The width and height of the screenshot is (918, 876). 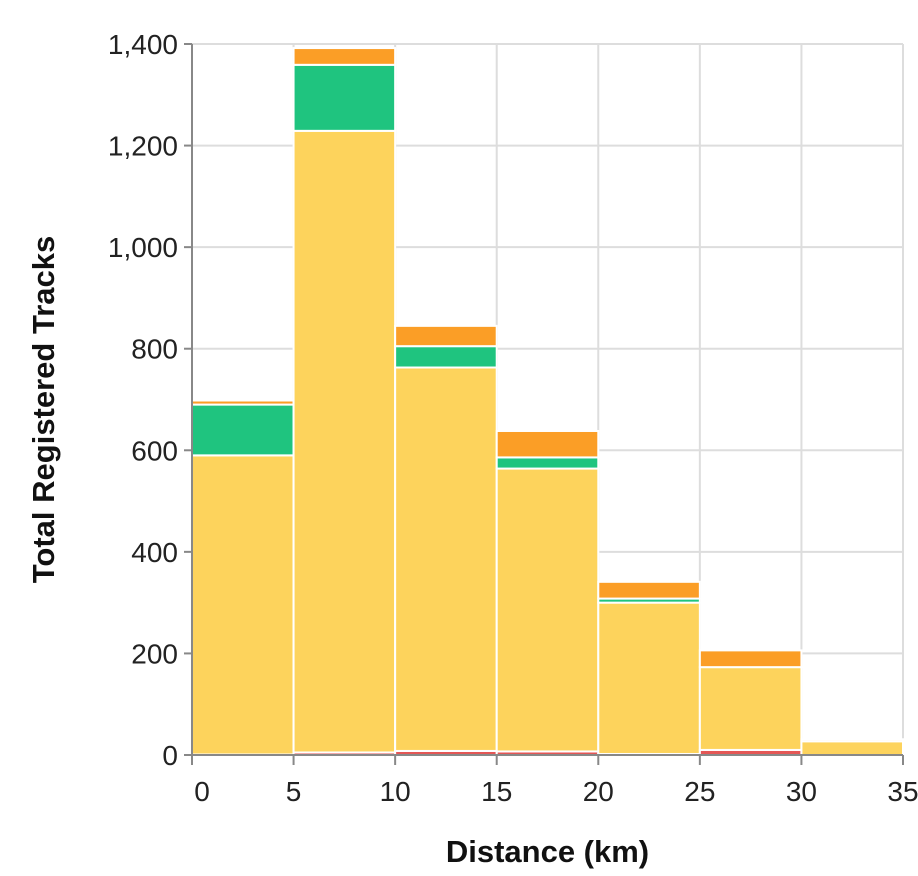 I want to click on x-tick-label: 35, so click(x=902, y=791).